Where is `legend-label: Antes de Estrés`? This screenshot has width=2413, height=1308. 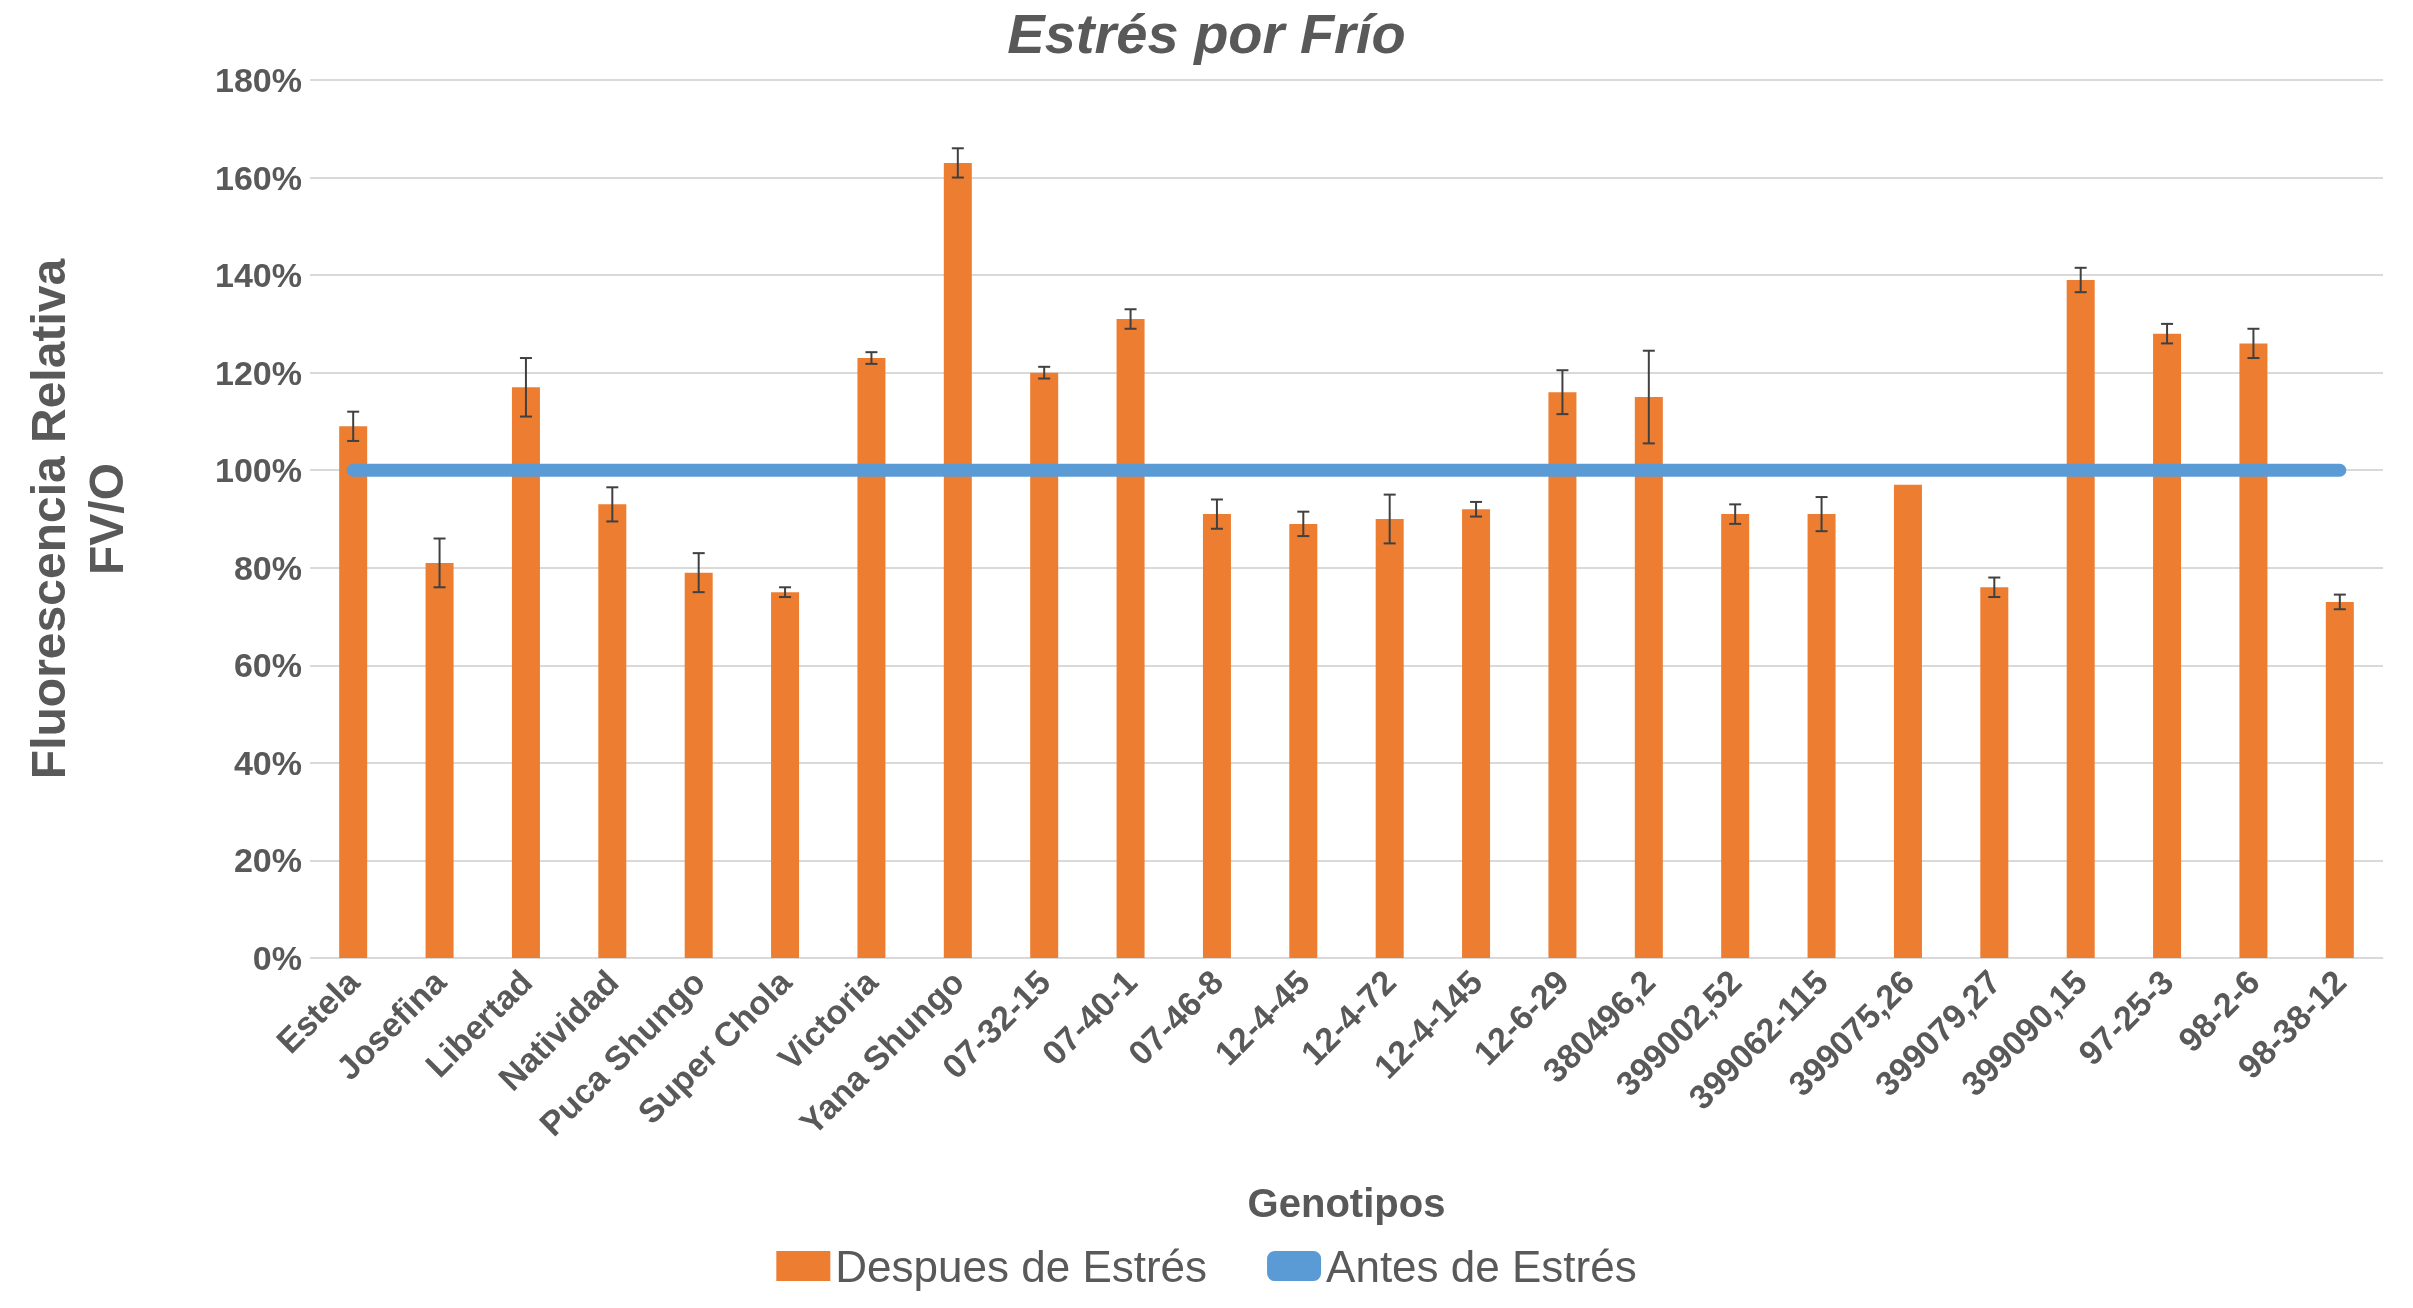 legend-label: Antes de Estrés is located at coordinates (1481, 1266).